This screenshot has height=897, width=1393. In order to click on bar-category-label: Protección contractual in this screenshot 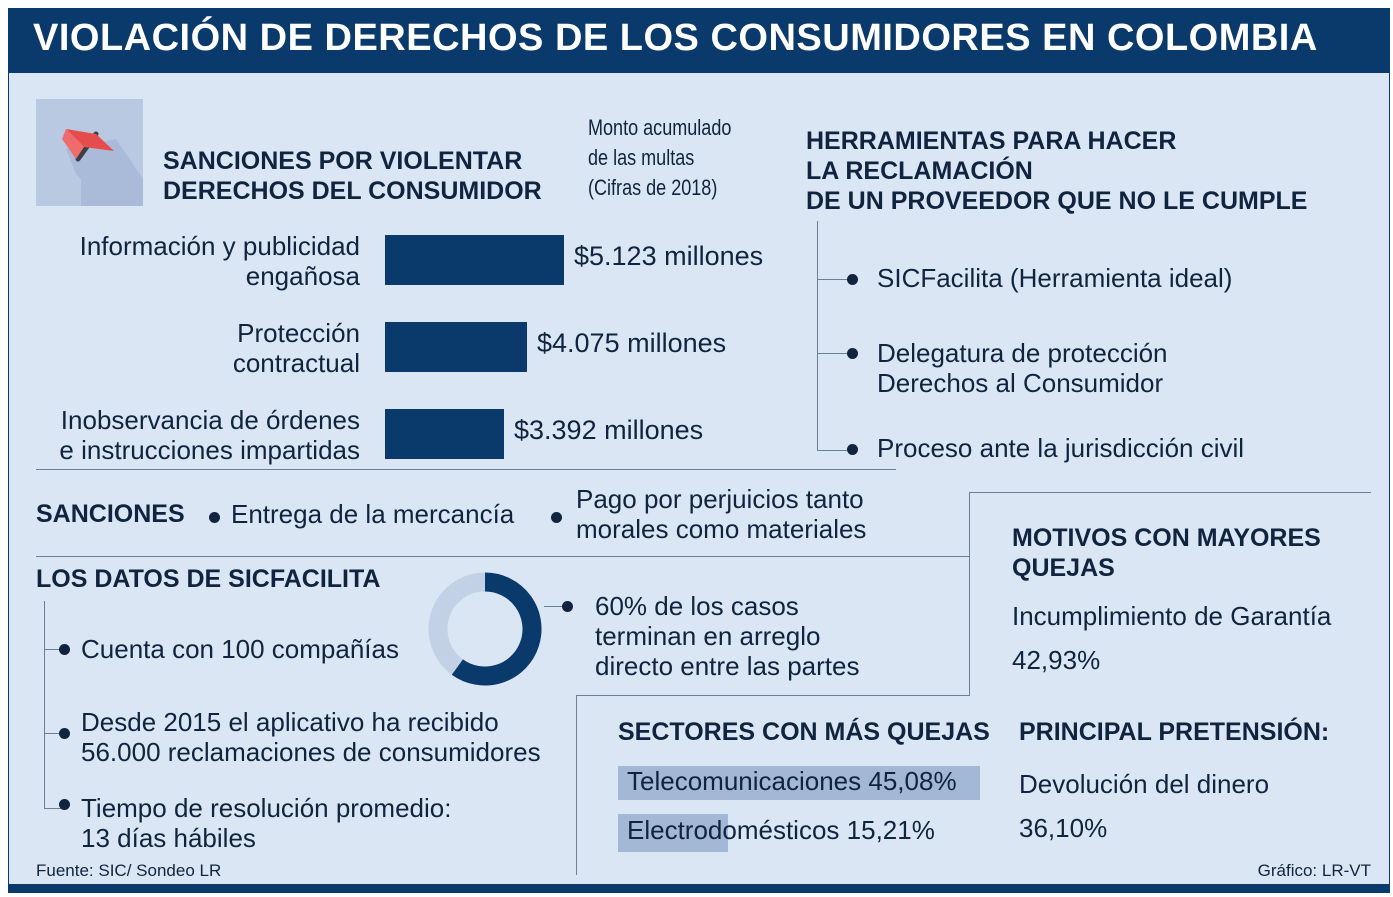, I will do `click(296, 348)`.